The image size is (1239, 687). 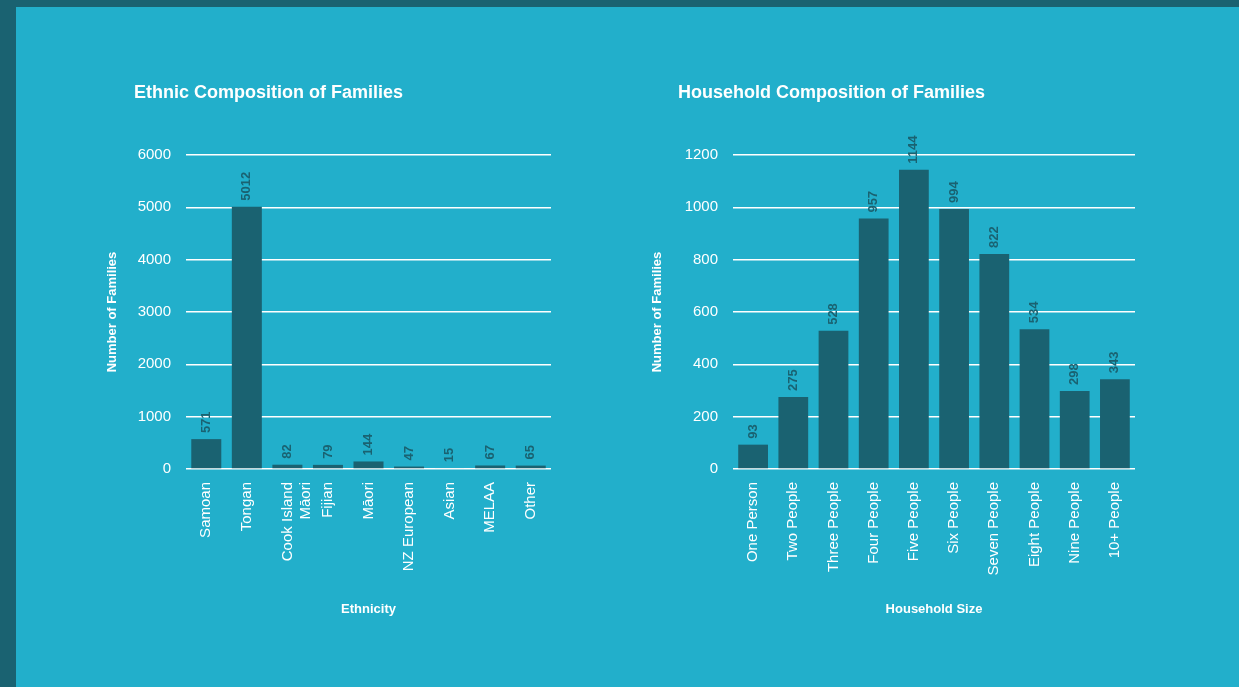 I want to click on data-label: 144, so click(x=368, y=444).